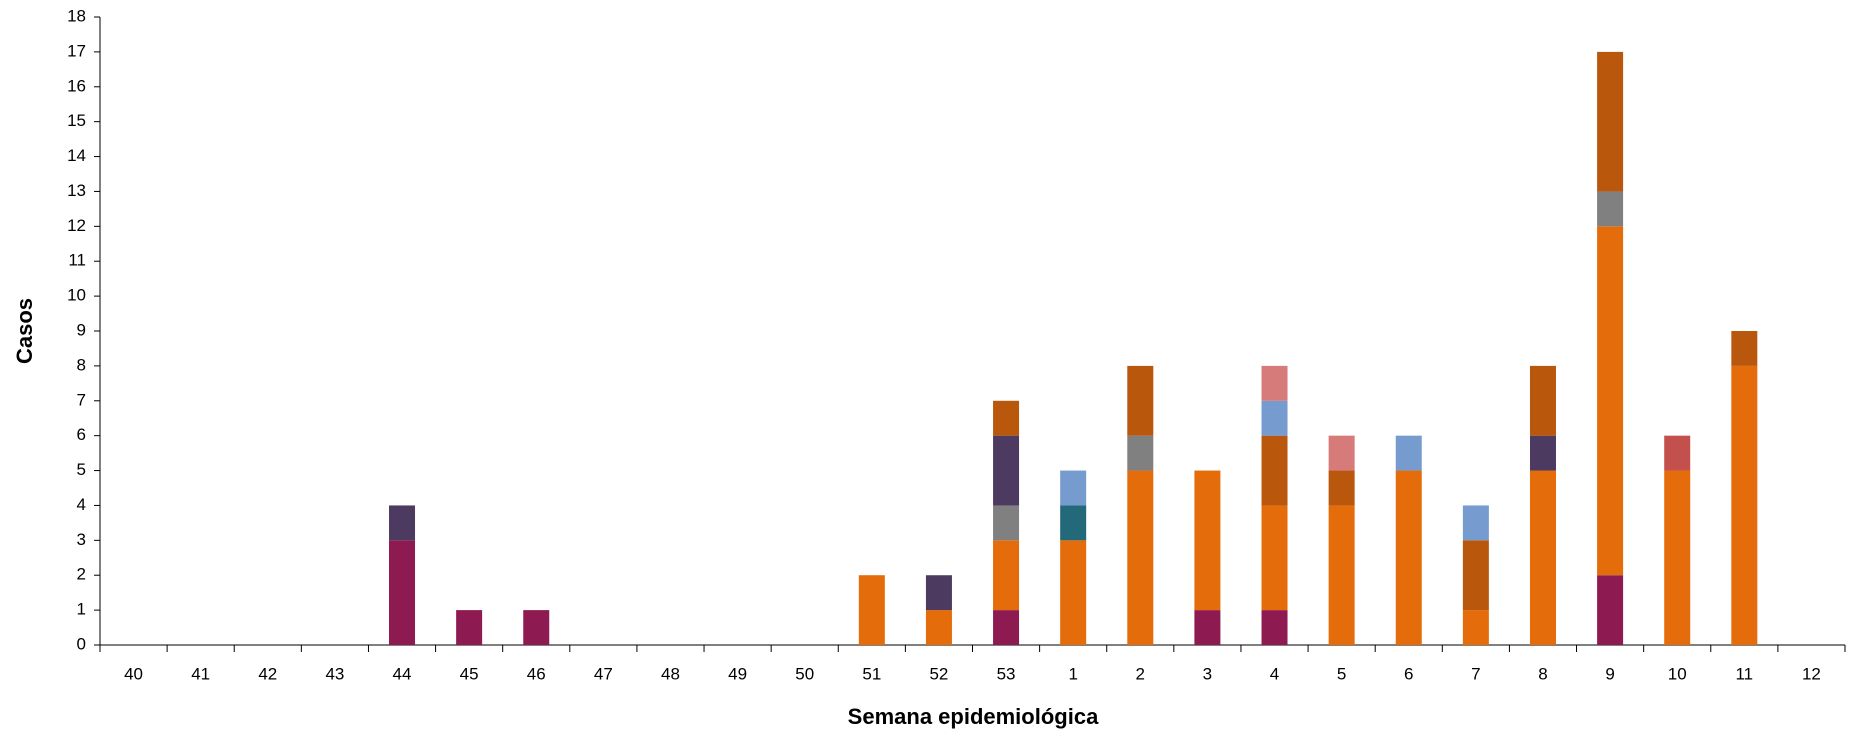 The height and width of the screenshot is (735, 1857). What do you see at coordinates (81, 504) in the screenshot?
I see `y-tick-label: 4` at bounding box center [81, 504].